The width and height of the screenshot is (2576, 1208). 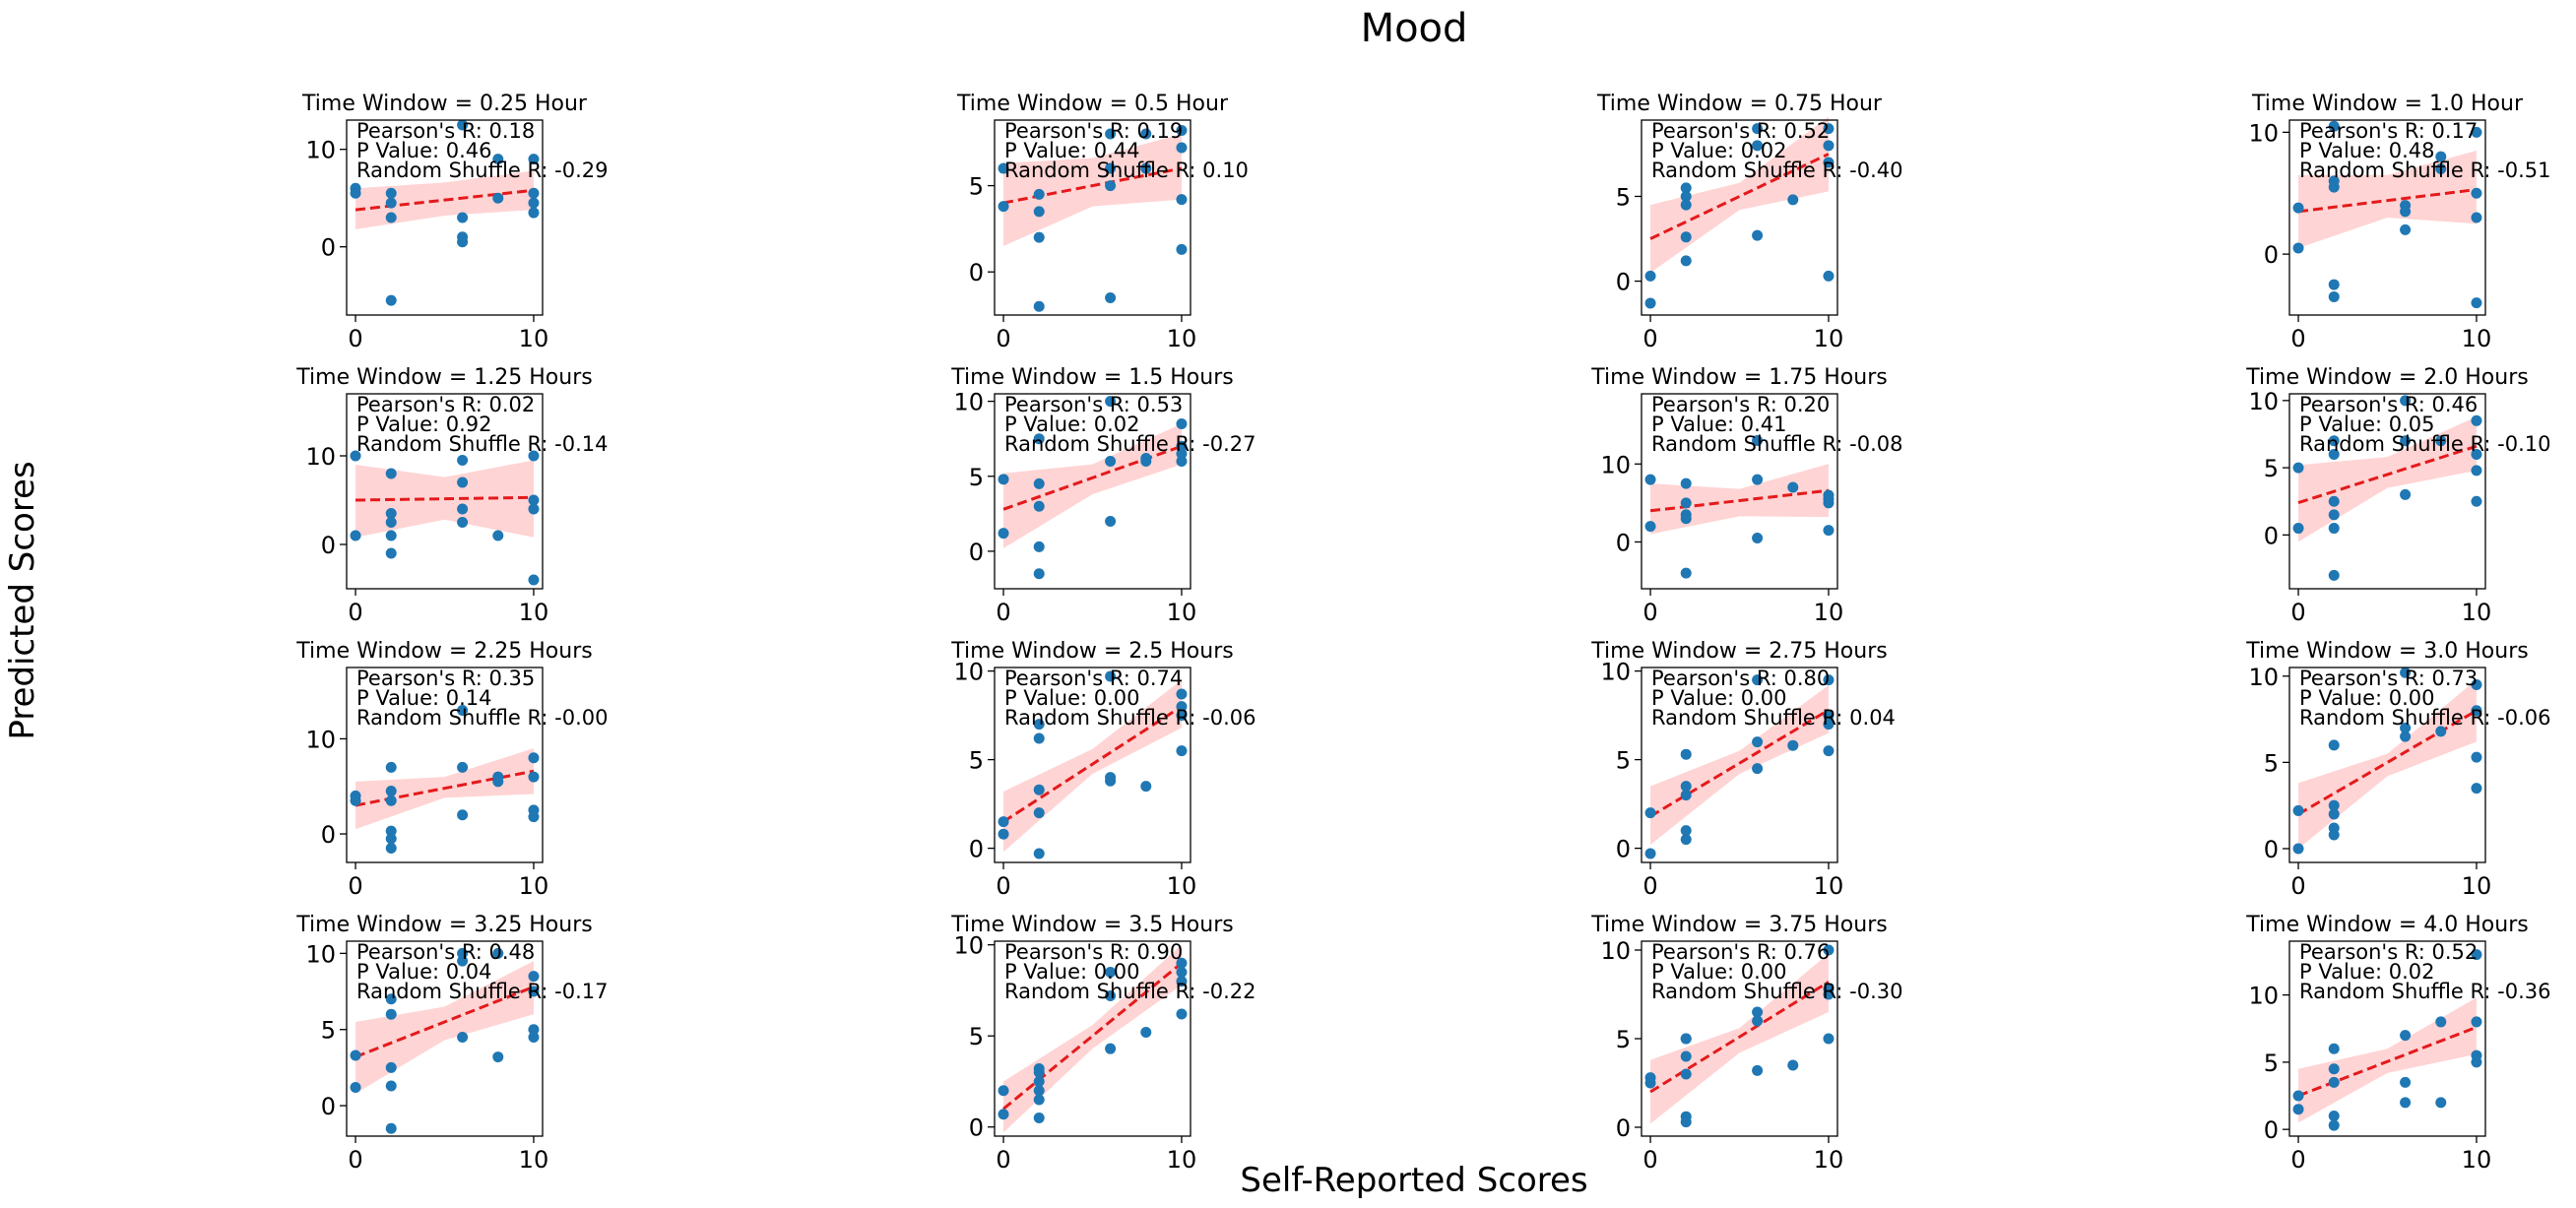 I want to click on subplot-title: Time Window = 0.75 Hour, so click(x=1739, y=104).